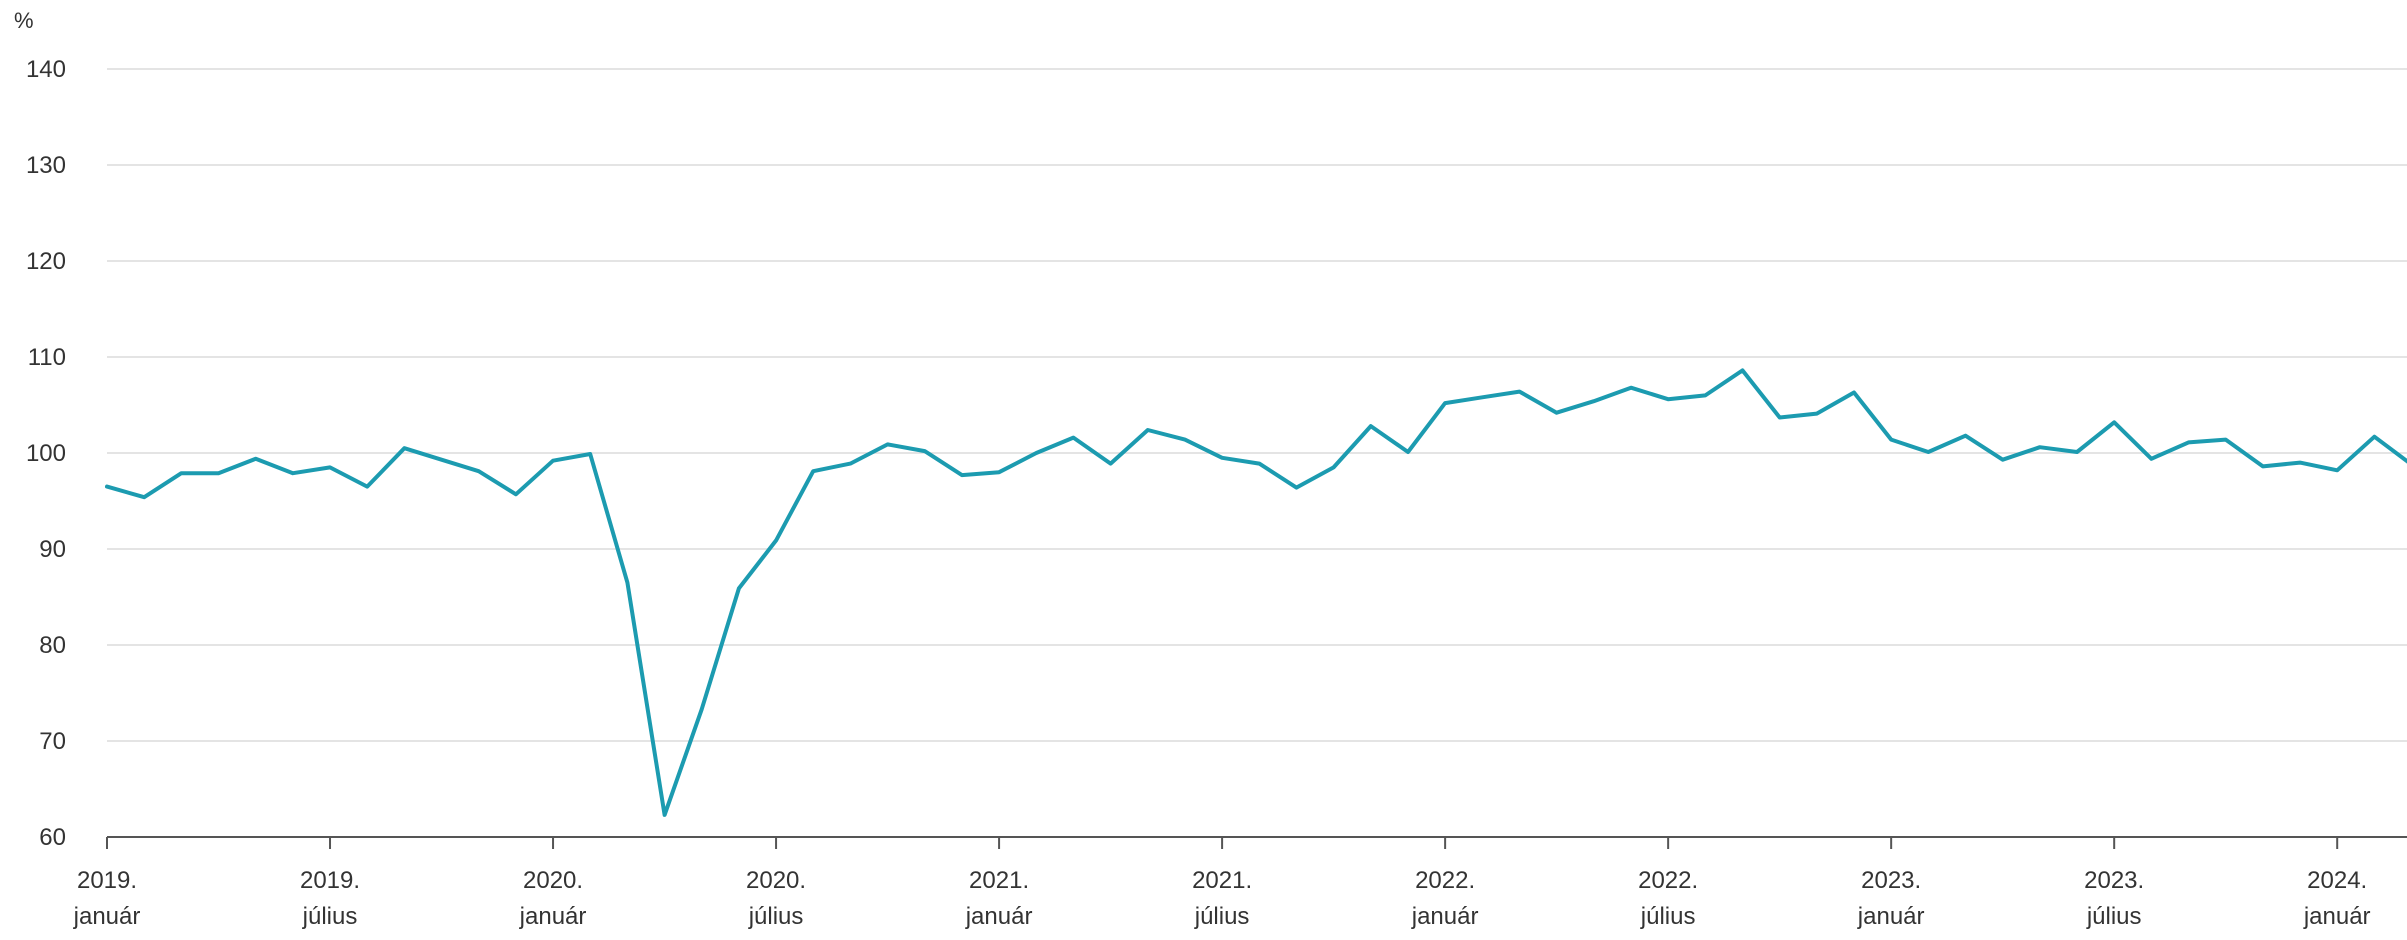 This screenshot has width=2407, height=940. Describe the element at coordinates (52, 837) in the screenshot. I see `y-tick-label: 60` at that location.